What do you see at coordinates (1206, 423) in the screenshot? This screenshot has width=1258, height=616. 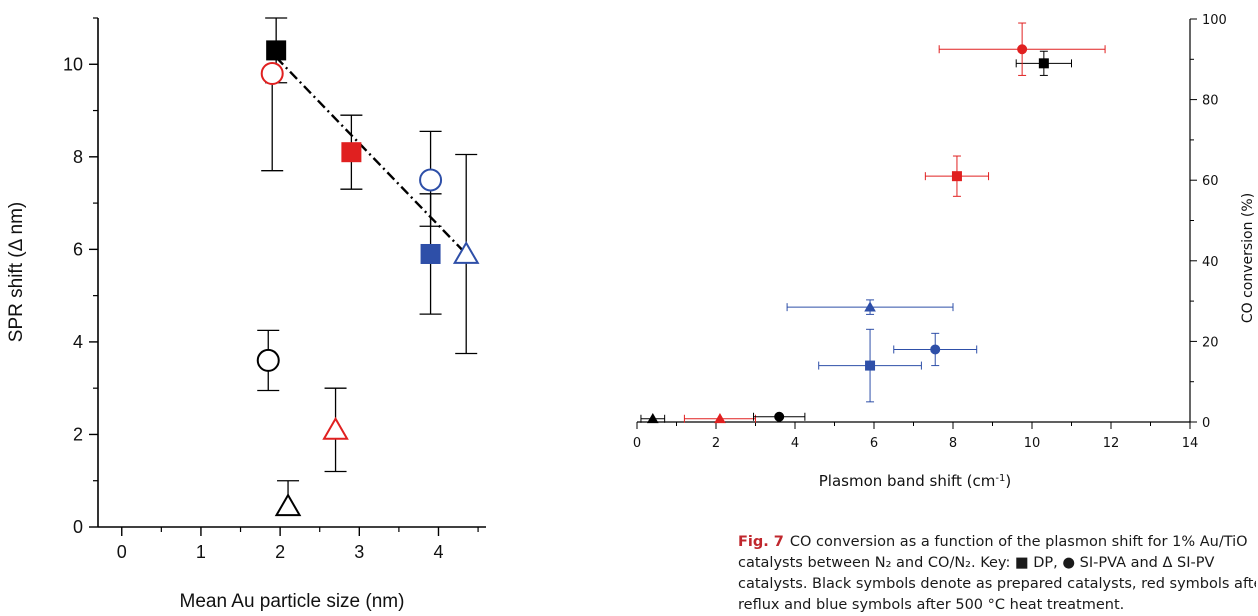 I see `right-y-tick-label: 0` at bounding box center [1206, 423].